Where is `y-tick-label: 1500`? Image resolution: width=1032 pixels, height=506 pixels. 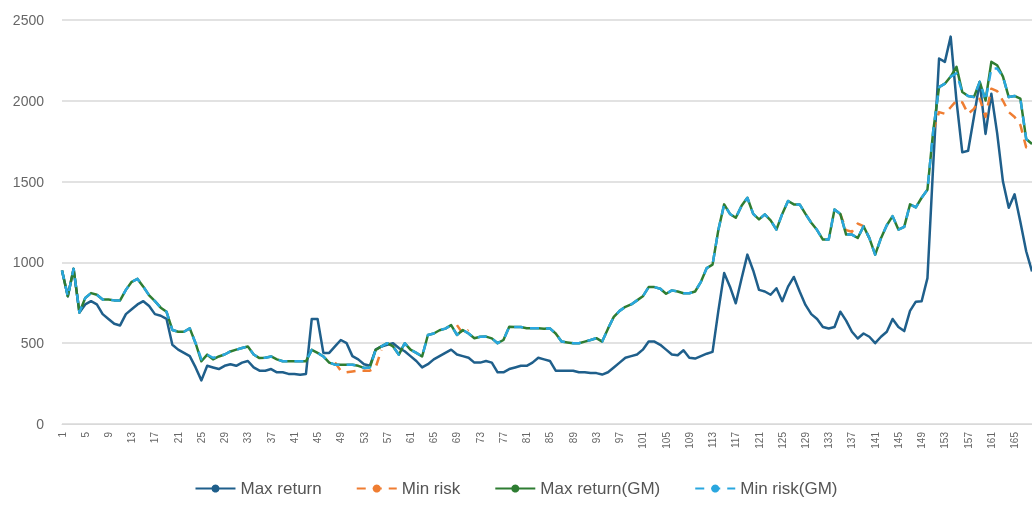 y-tick-label: 1500 is located at coordinates (28, 181).